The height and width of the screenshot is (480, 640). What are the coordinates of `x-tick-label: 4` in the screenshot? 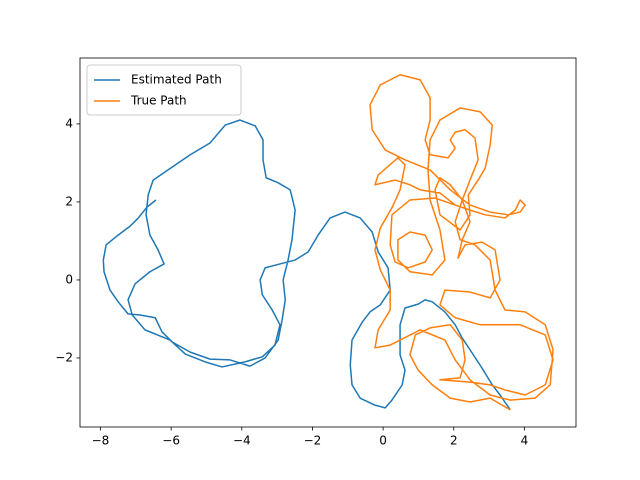 It's located at (525, 441).